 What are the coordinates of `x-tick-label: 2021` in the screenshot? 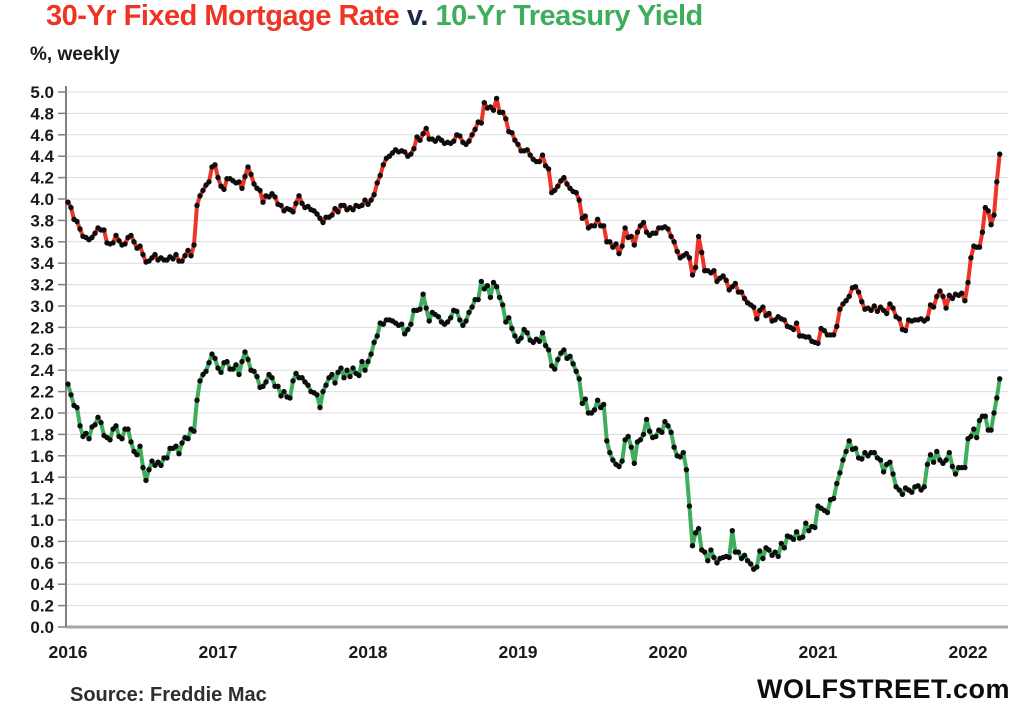 It's located at (818, 652).